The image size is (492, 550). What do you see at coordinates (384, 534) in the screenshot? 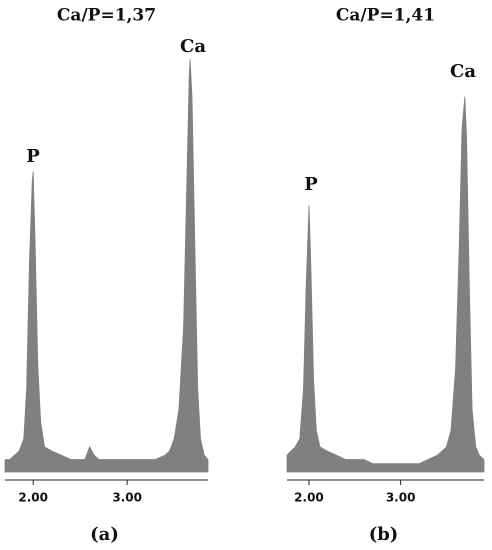
I see `panel-label: (b)` at bounding box center [384, 534].